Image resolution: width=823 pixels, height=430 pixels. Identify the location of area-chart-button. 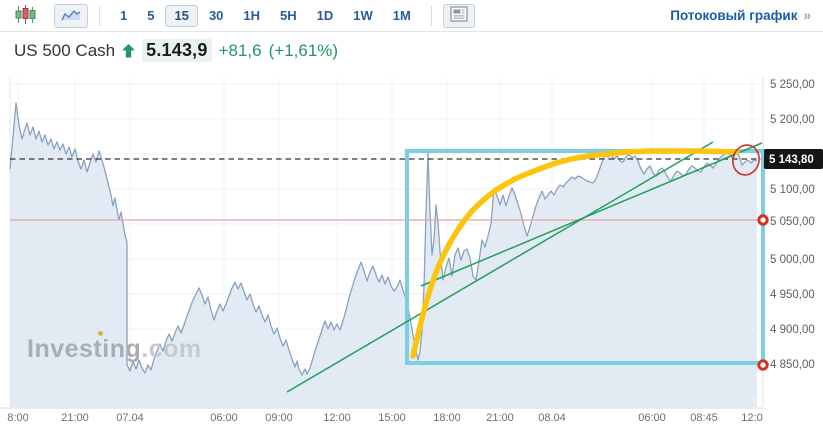
(71, 15).